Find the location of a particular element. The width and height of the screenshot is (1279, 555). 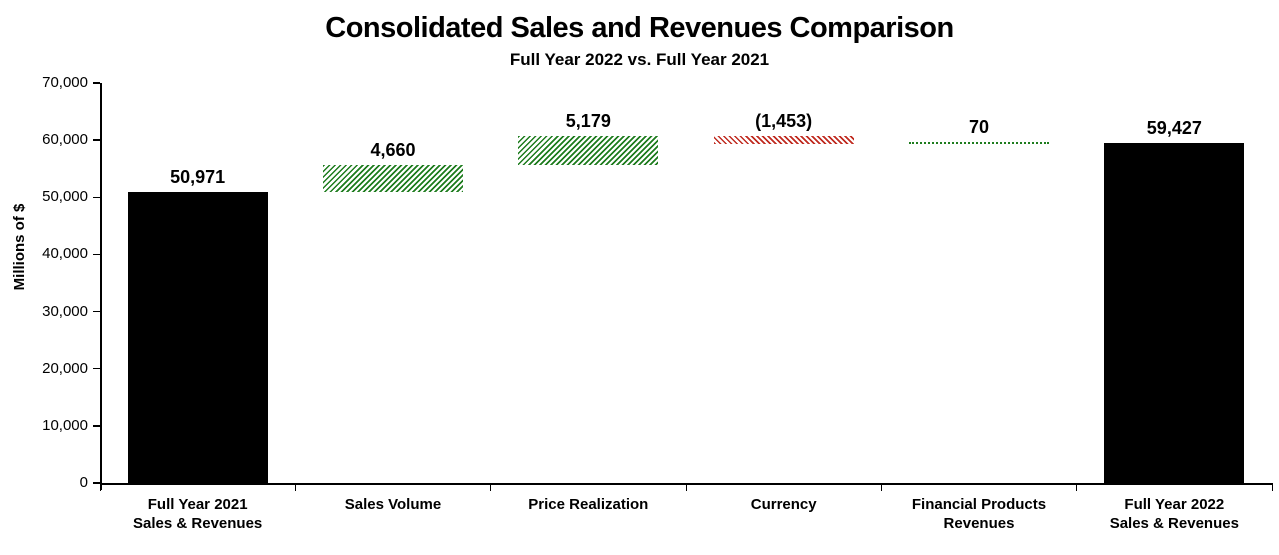

y-tick-label: 40,000 is located at coordinates (65, 254).